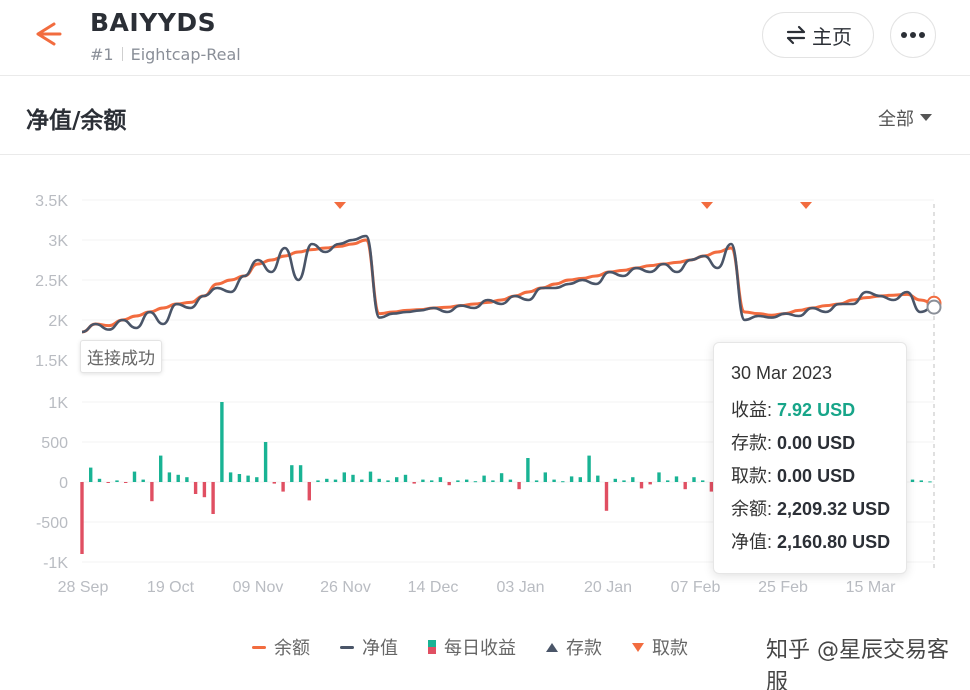 This screenshot has height=690, width=970. I want to click on tooltip-deposit-row: 存款: 0.00 USD, so click(818, 445).